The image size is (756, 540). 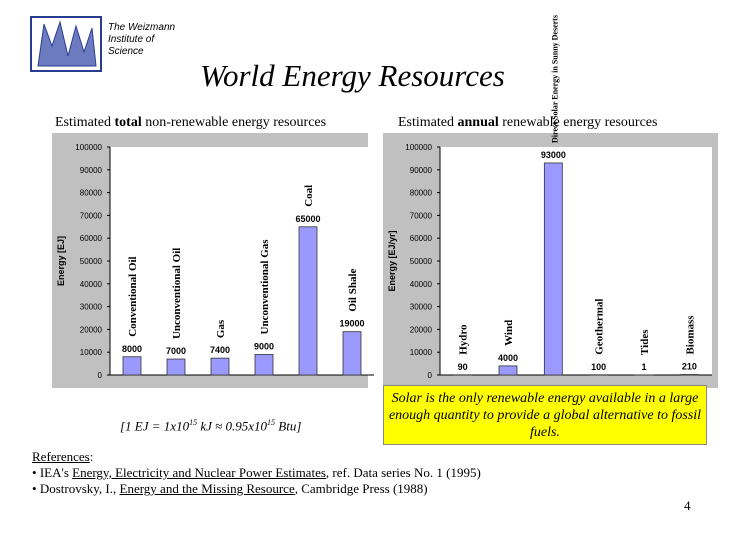 What do you see at coordinates (403, 472) in the screenshot?
I see `ref-part: , ref. Data series No. 1 (1995)` at bounding box center [403, 472].